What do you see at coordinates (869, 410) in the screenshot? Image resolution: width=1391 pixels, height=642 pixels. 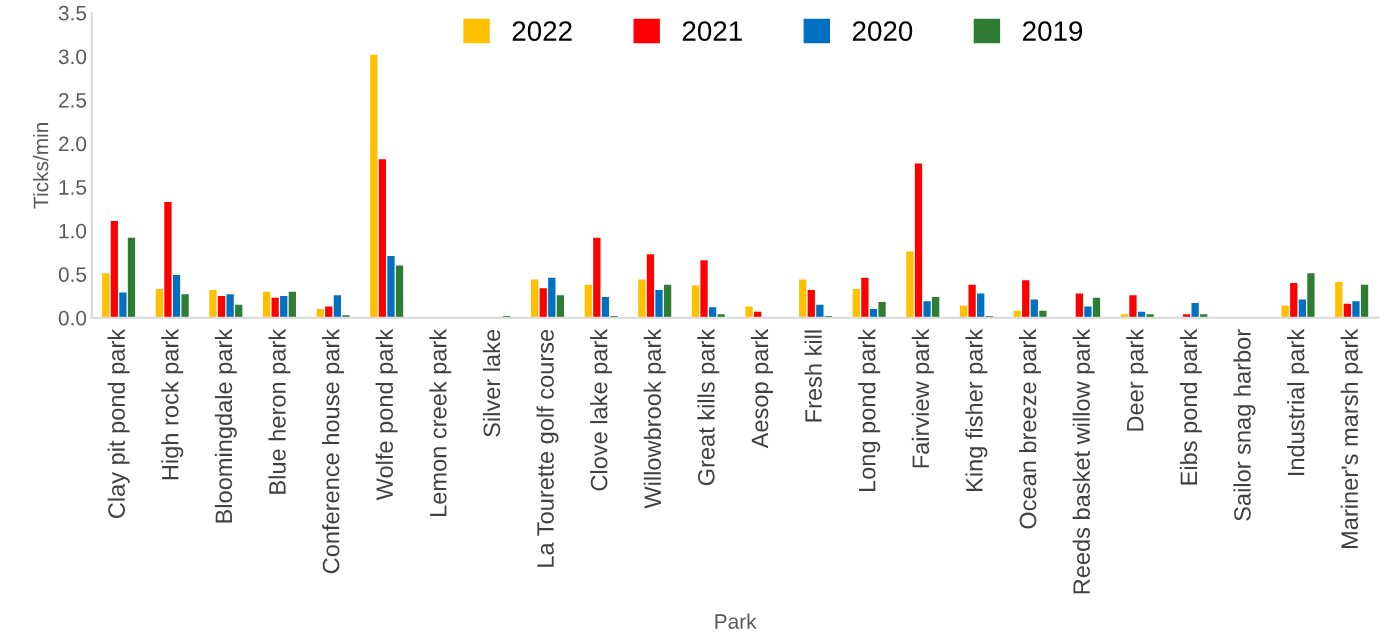 I see `x-tick-label: Long pond park` at bounding box center [869, 410].